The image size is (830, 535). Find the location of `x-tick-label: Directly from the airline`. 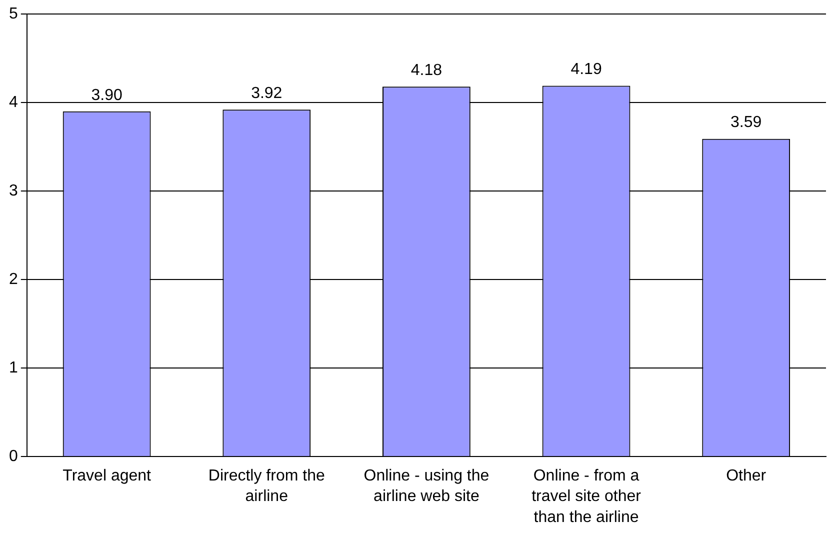

x-tick-label: Directly from the airline is located at coordinates (266, 486).